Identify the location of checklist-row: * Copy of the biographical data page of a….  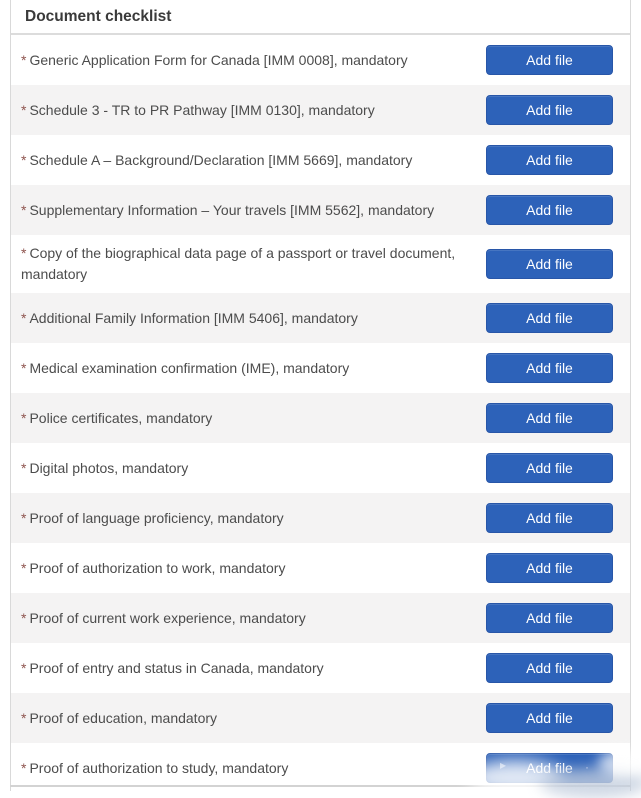
(320, 264).